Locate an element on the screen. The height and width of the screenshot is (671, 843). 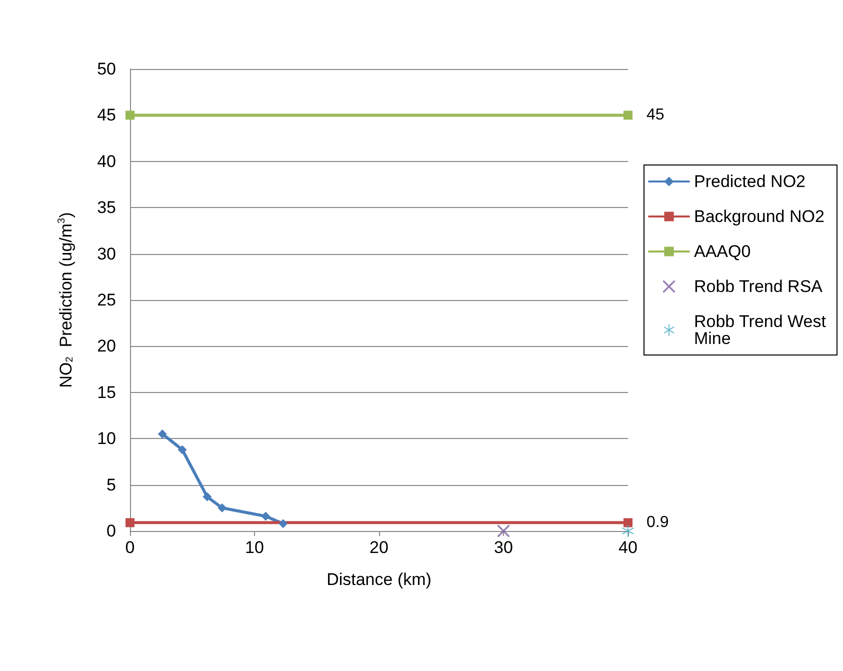
legend-label: Robb Trend RSA is located at coordinates (759, 286).